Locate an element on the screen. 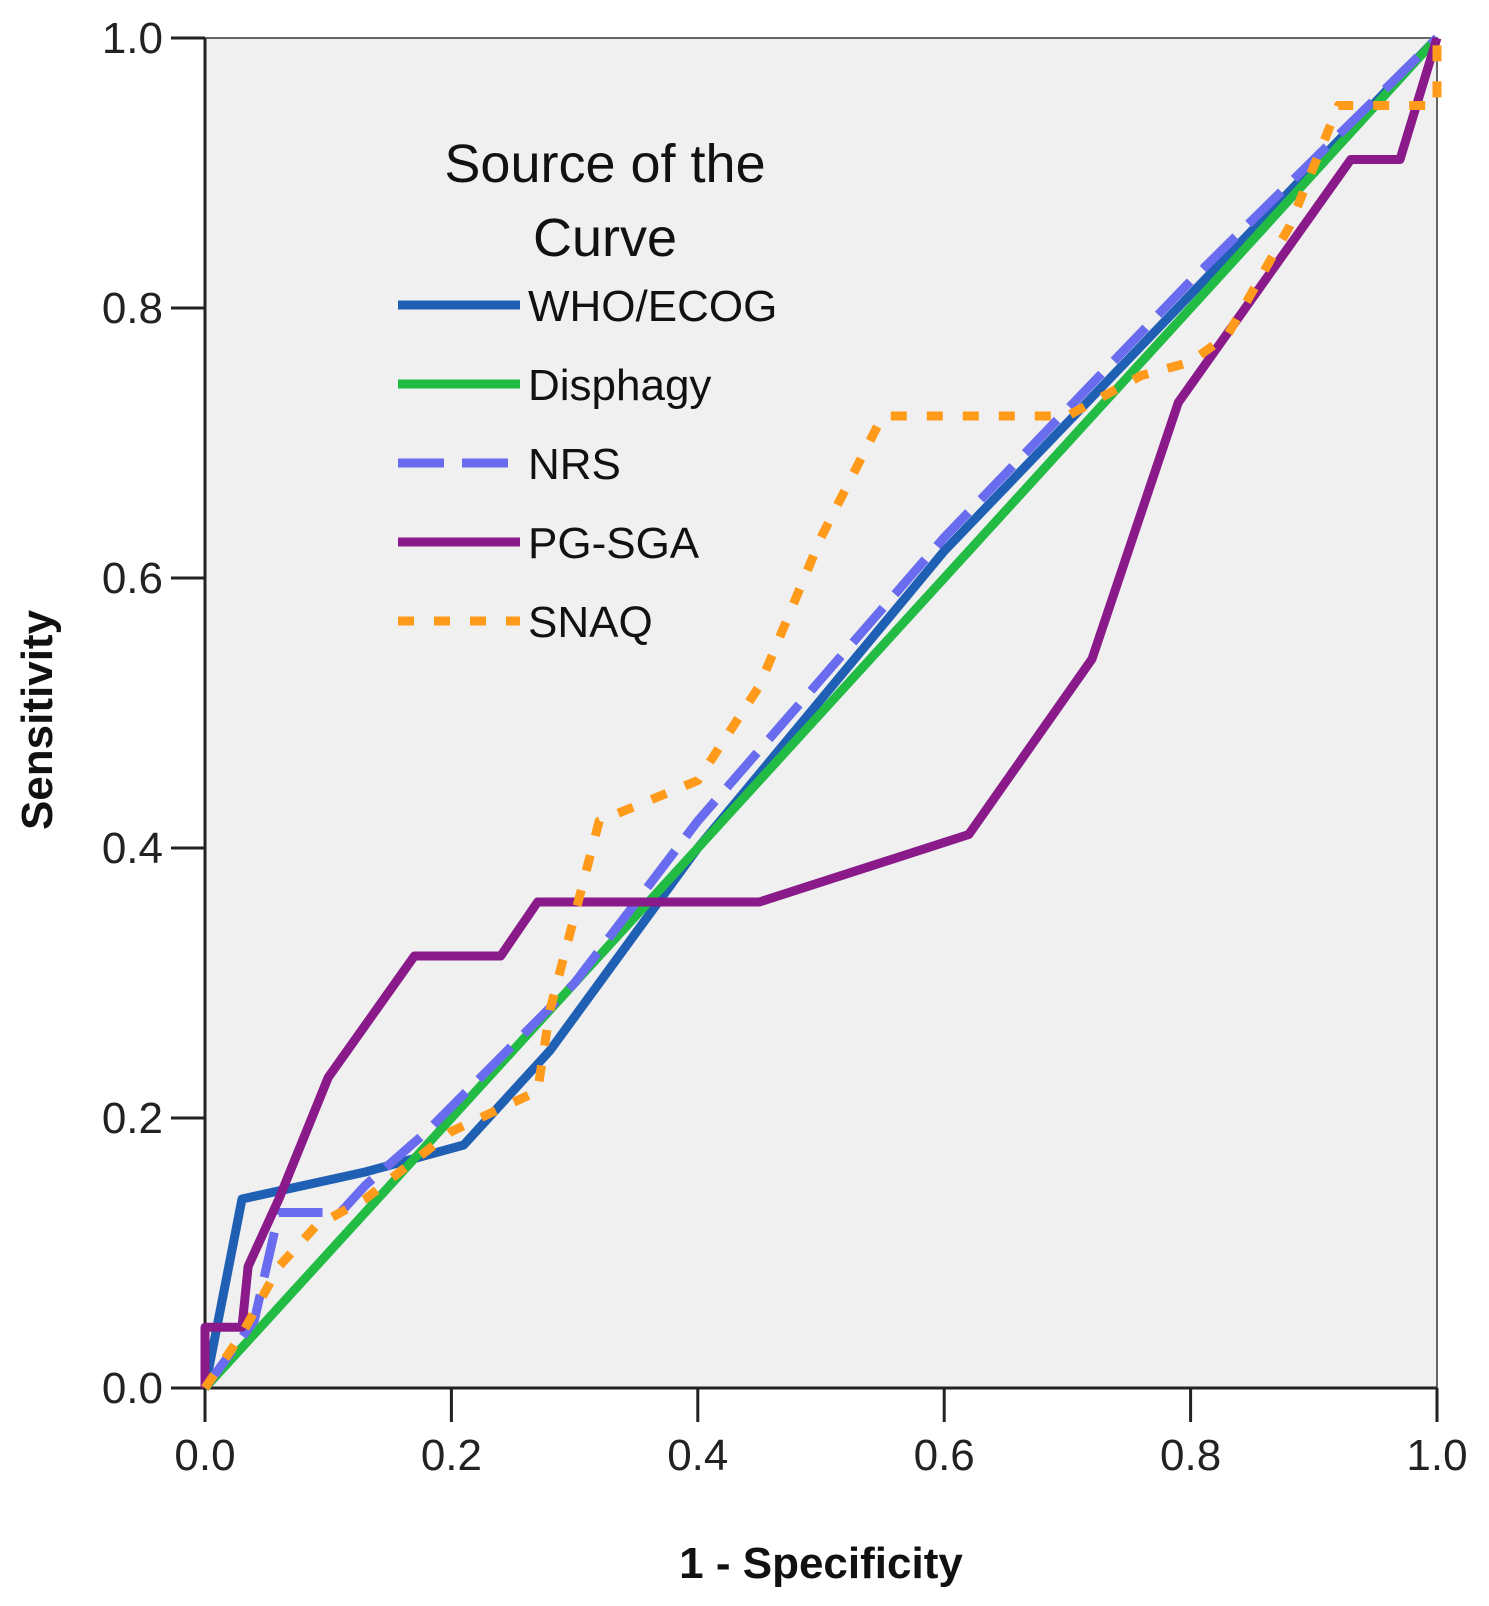  y-tick-label-1: 0.2 is located at coordinates (132, 1118).